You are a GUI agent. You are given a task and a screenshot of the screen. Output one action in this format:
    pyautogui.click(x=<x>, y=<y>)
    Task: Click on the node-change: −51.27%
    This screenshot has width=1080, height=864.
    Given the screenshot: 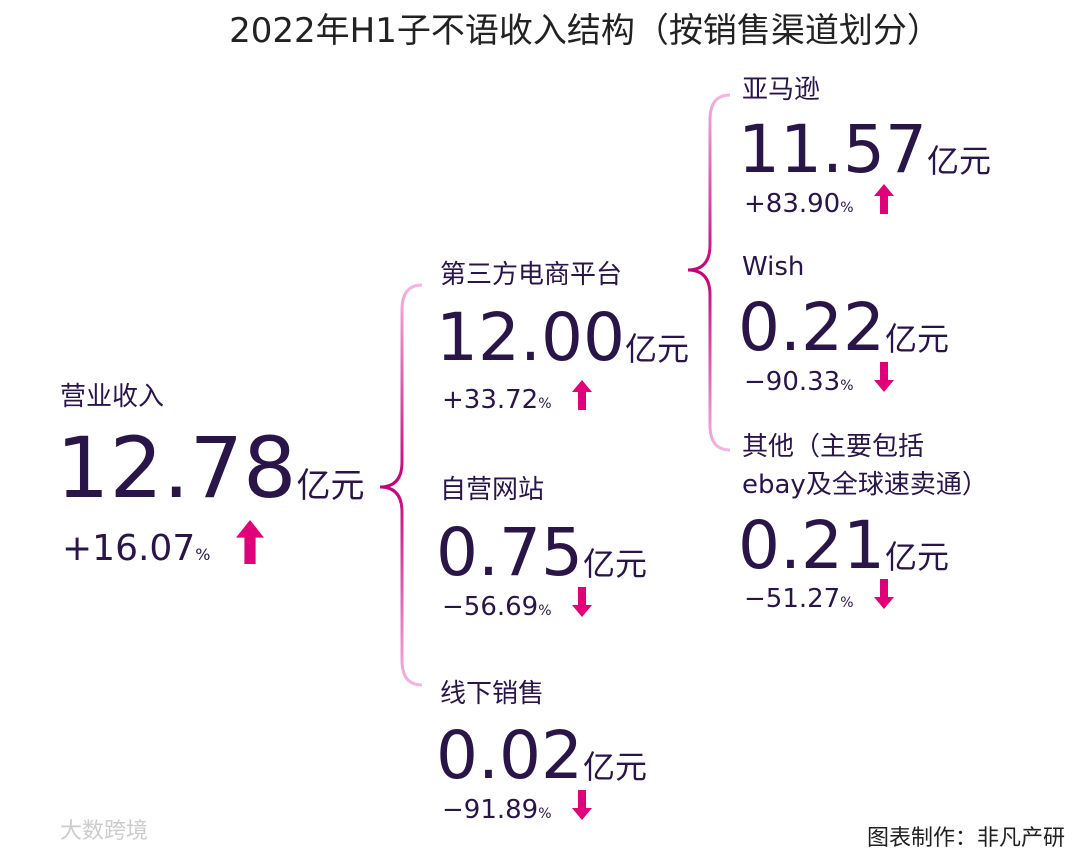 What is the action you would take?
    pyautogui.click(x=799, y=599)
    